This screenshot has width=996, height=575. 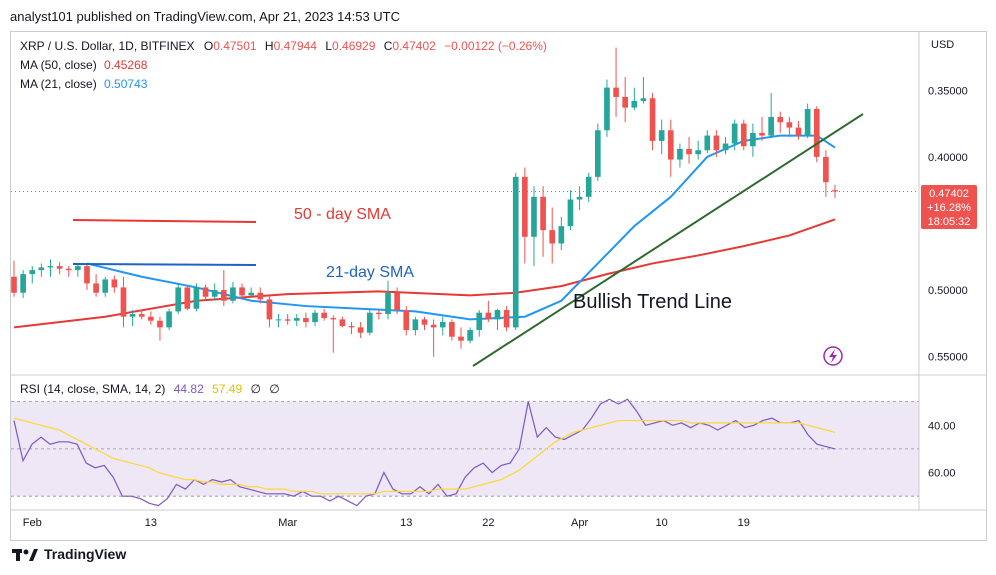 I want to click on time-axis: Feb 13 Mar 13 22 Apr 10 19, so click(x=386, y=523).